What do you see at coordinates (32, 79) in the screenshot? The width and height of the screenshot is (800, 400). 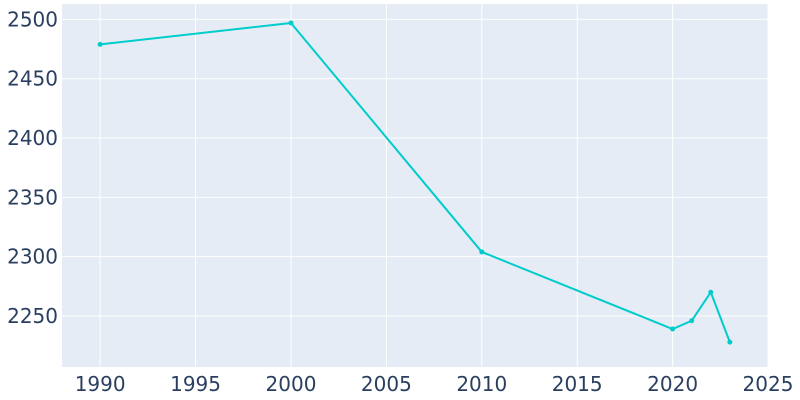 I see `y-tick-label: 2450` at bounding box center [32, 79].